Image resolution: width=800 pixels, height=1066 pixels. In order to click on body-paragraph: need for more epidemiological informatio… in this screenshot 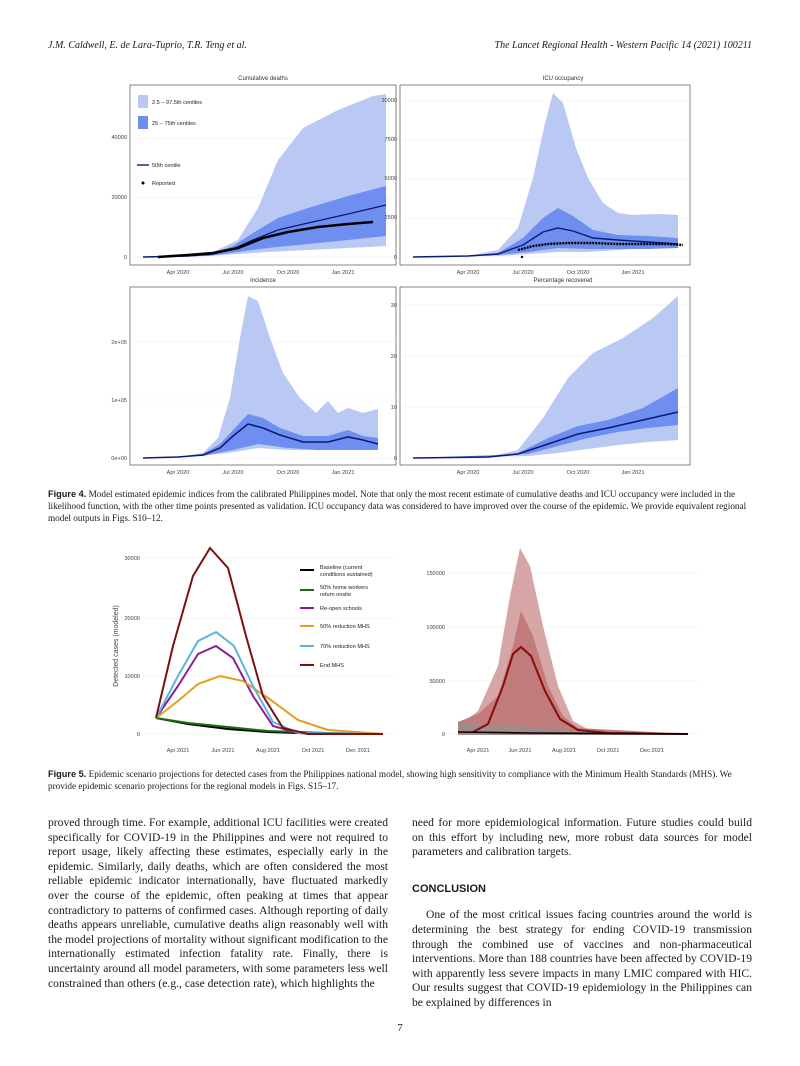, I will do `click(582, 837)`.